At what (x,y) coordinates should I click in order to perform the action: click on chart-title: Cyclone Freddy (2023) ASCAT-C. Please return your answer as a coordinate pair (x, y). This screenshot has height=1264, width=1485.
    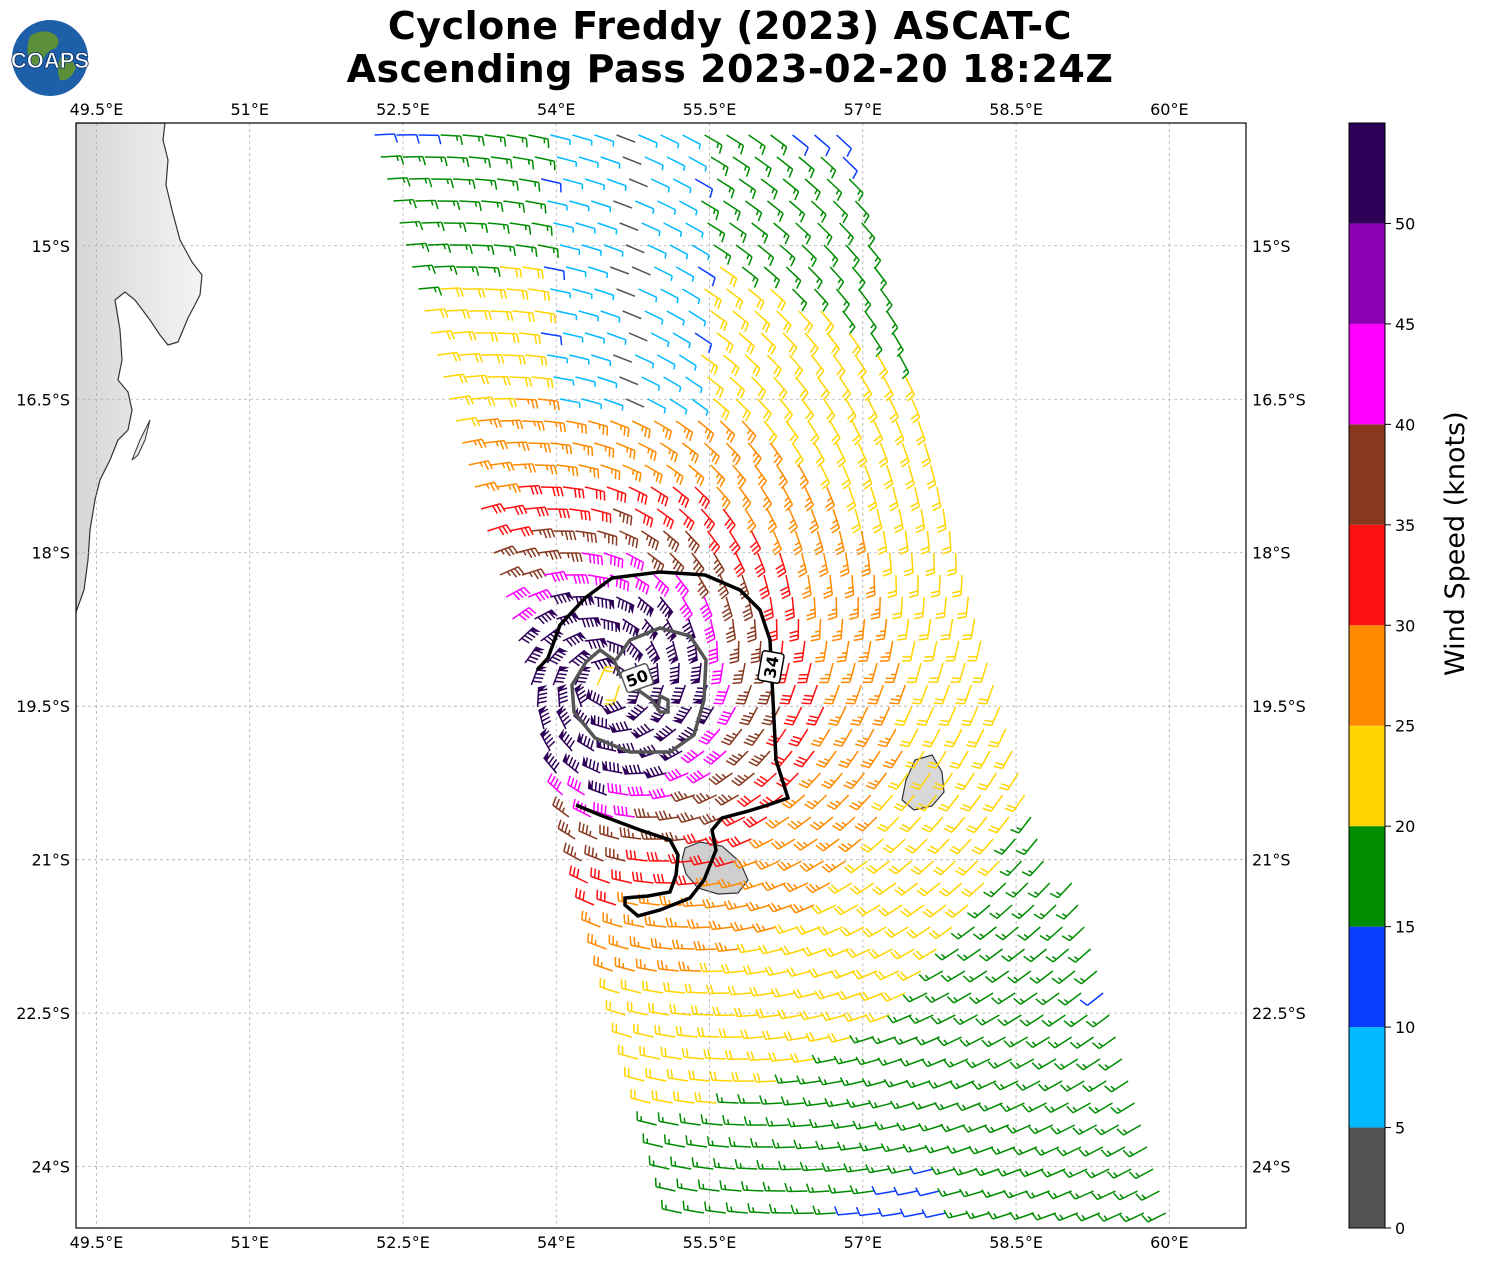
    Looking at the image, I should click on (730, 26).